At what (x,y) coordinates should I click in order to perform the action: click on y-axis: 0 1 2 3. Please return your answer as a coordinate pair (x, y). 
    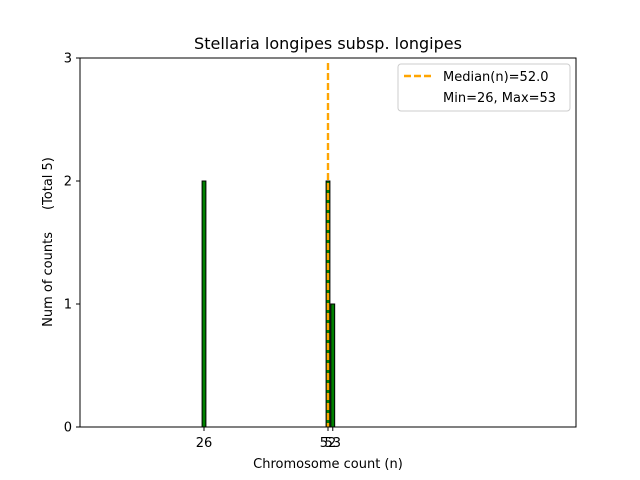
    Looking at the image, I should click on (72, 244).